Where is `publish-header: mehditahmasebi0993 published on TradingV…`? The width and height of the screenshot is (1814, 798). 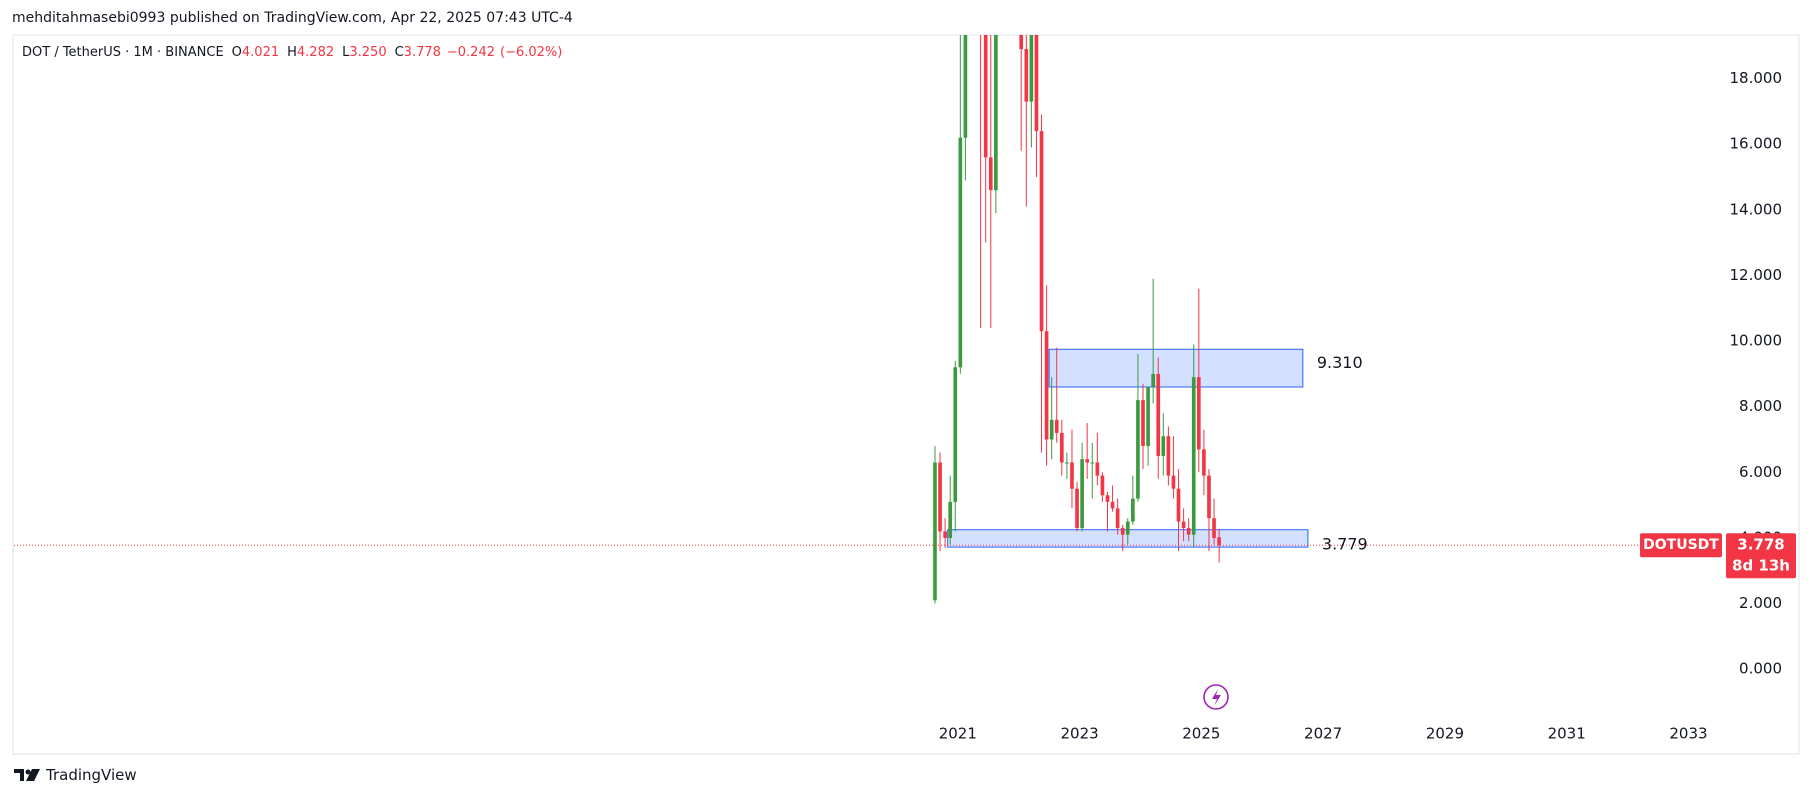 publish-header: mehditahmasebi0993 published on TradingV… is located at coordinates (292, 18).